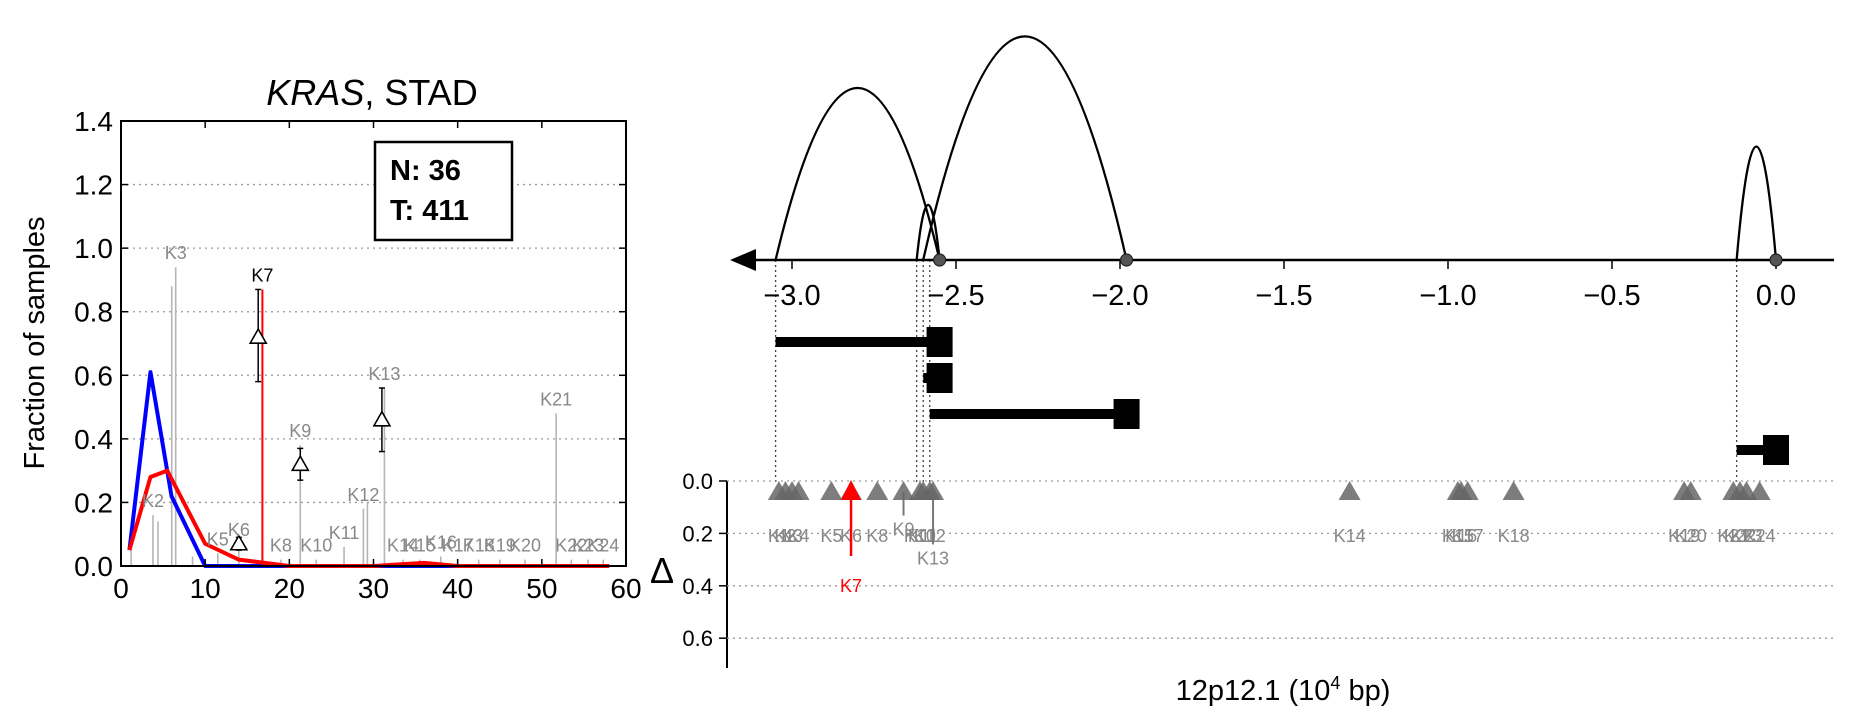  Describe the element at coordinates (791, 296) in the screenshot. I see `genome-tick-label: −3.0` at that location.